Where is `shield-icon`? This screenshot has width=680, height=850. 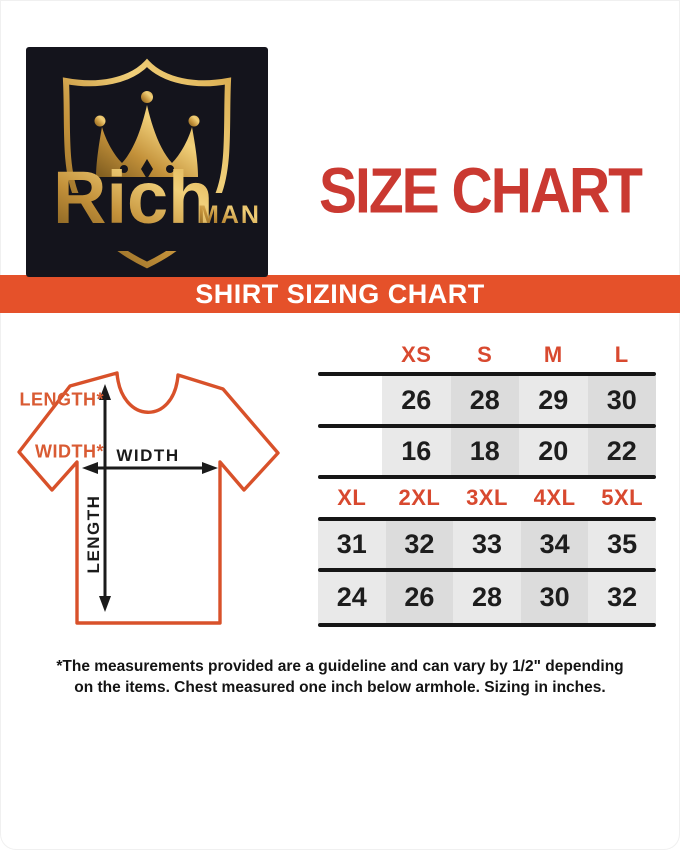
shield-icon is located at coordinates (147, 163).